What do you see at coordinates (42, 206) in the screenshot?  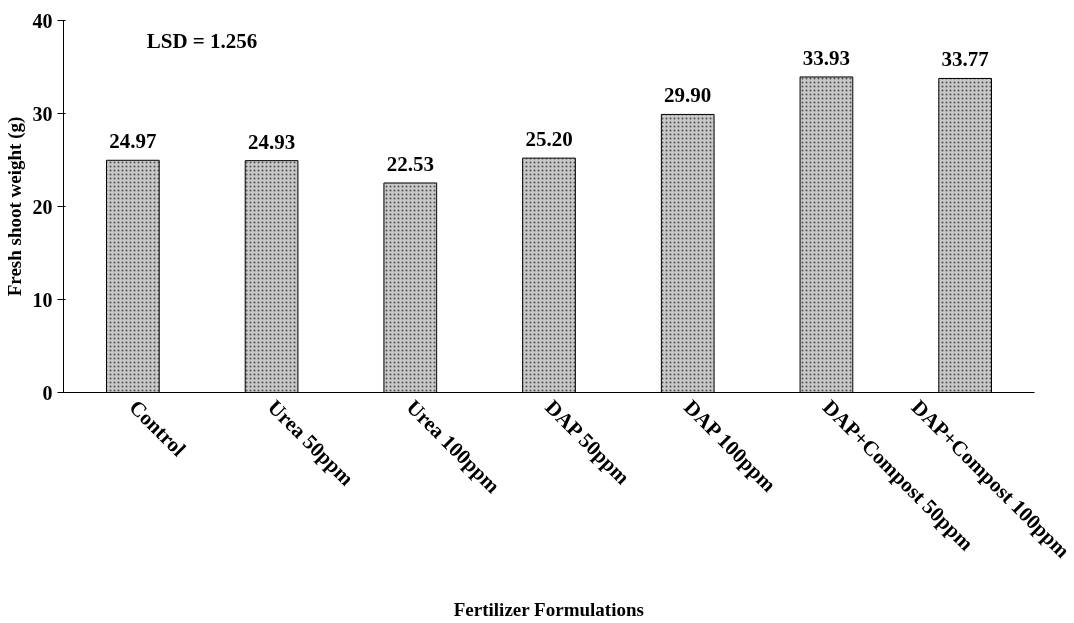 I see `y-tick-label: 20` at bounding box center [42, 206].